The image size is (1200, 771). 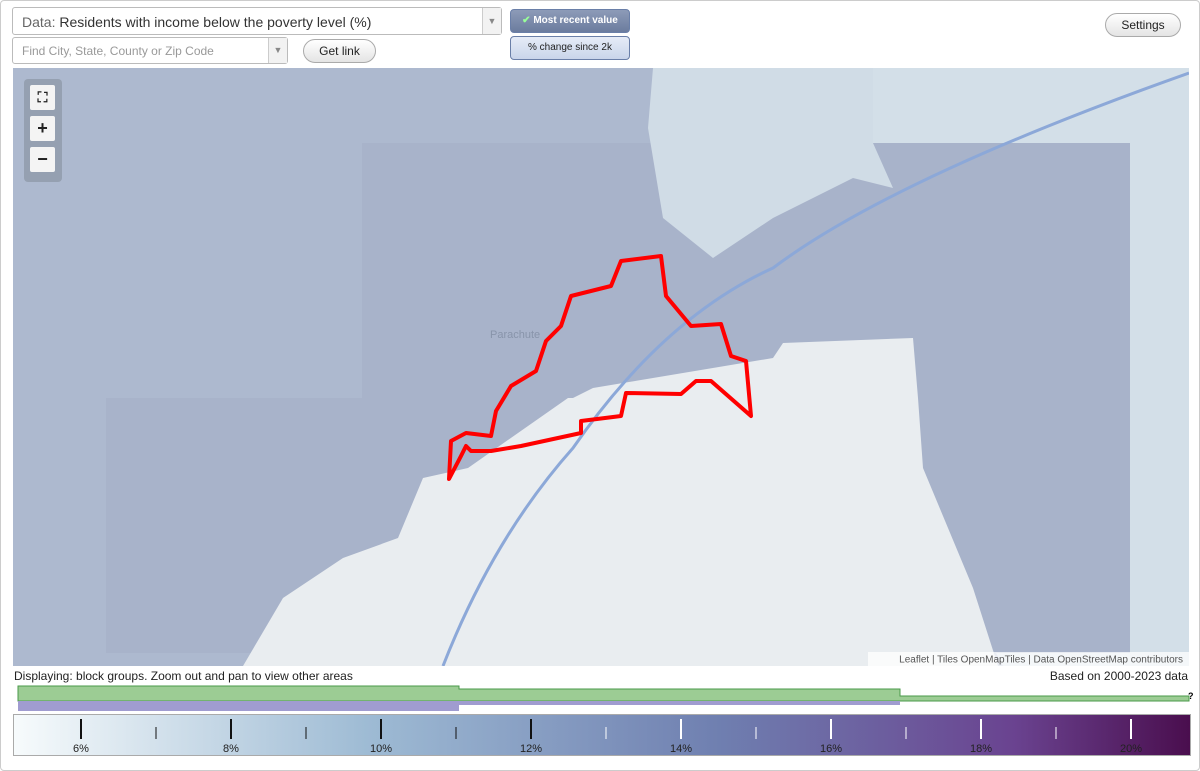 What do you see at coordinates (39, 22) in the screenshot?
I see `data-label: Data:` at bounding box center [39, 22].